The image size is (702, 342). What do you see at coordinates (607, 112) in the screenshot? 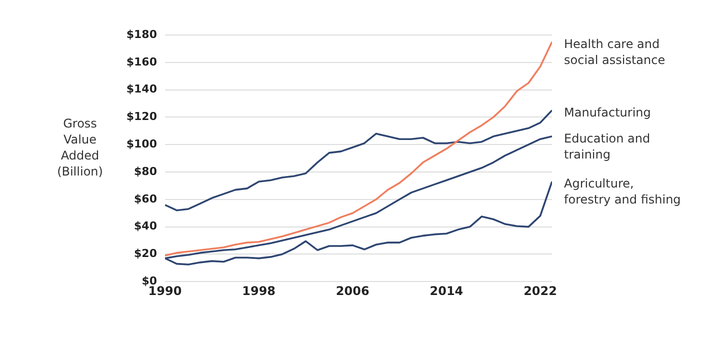
I see `series-label: Manufacturing` at bounding box center [607, 112].